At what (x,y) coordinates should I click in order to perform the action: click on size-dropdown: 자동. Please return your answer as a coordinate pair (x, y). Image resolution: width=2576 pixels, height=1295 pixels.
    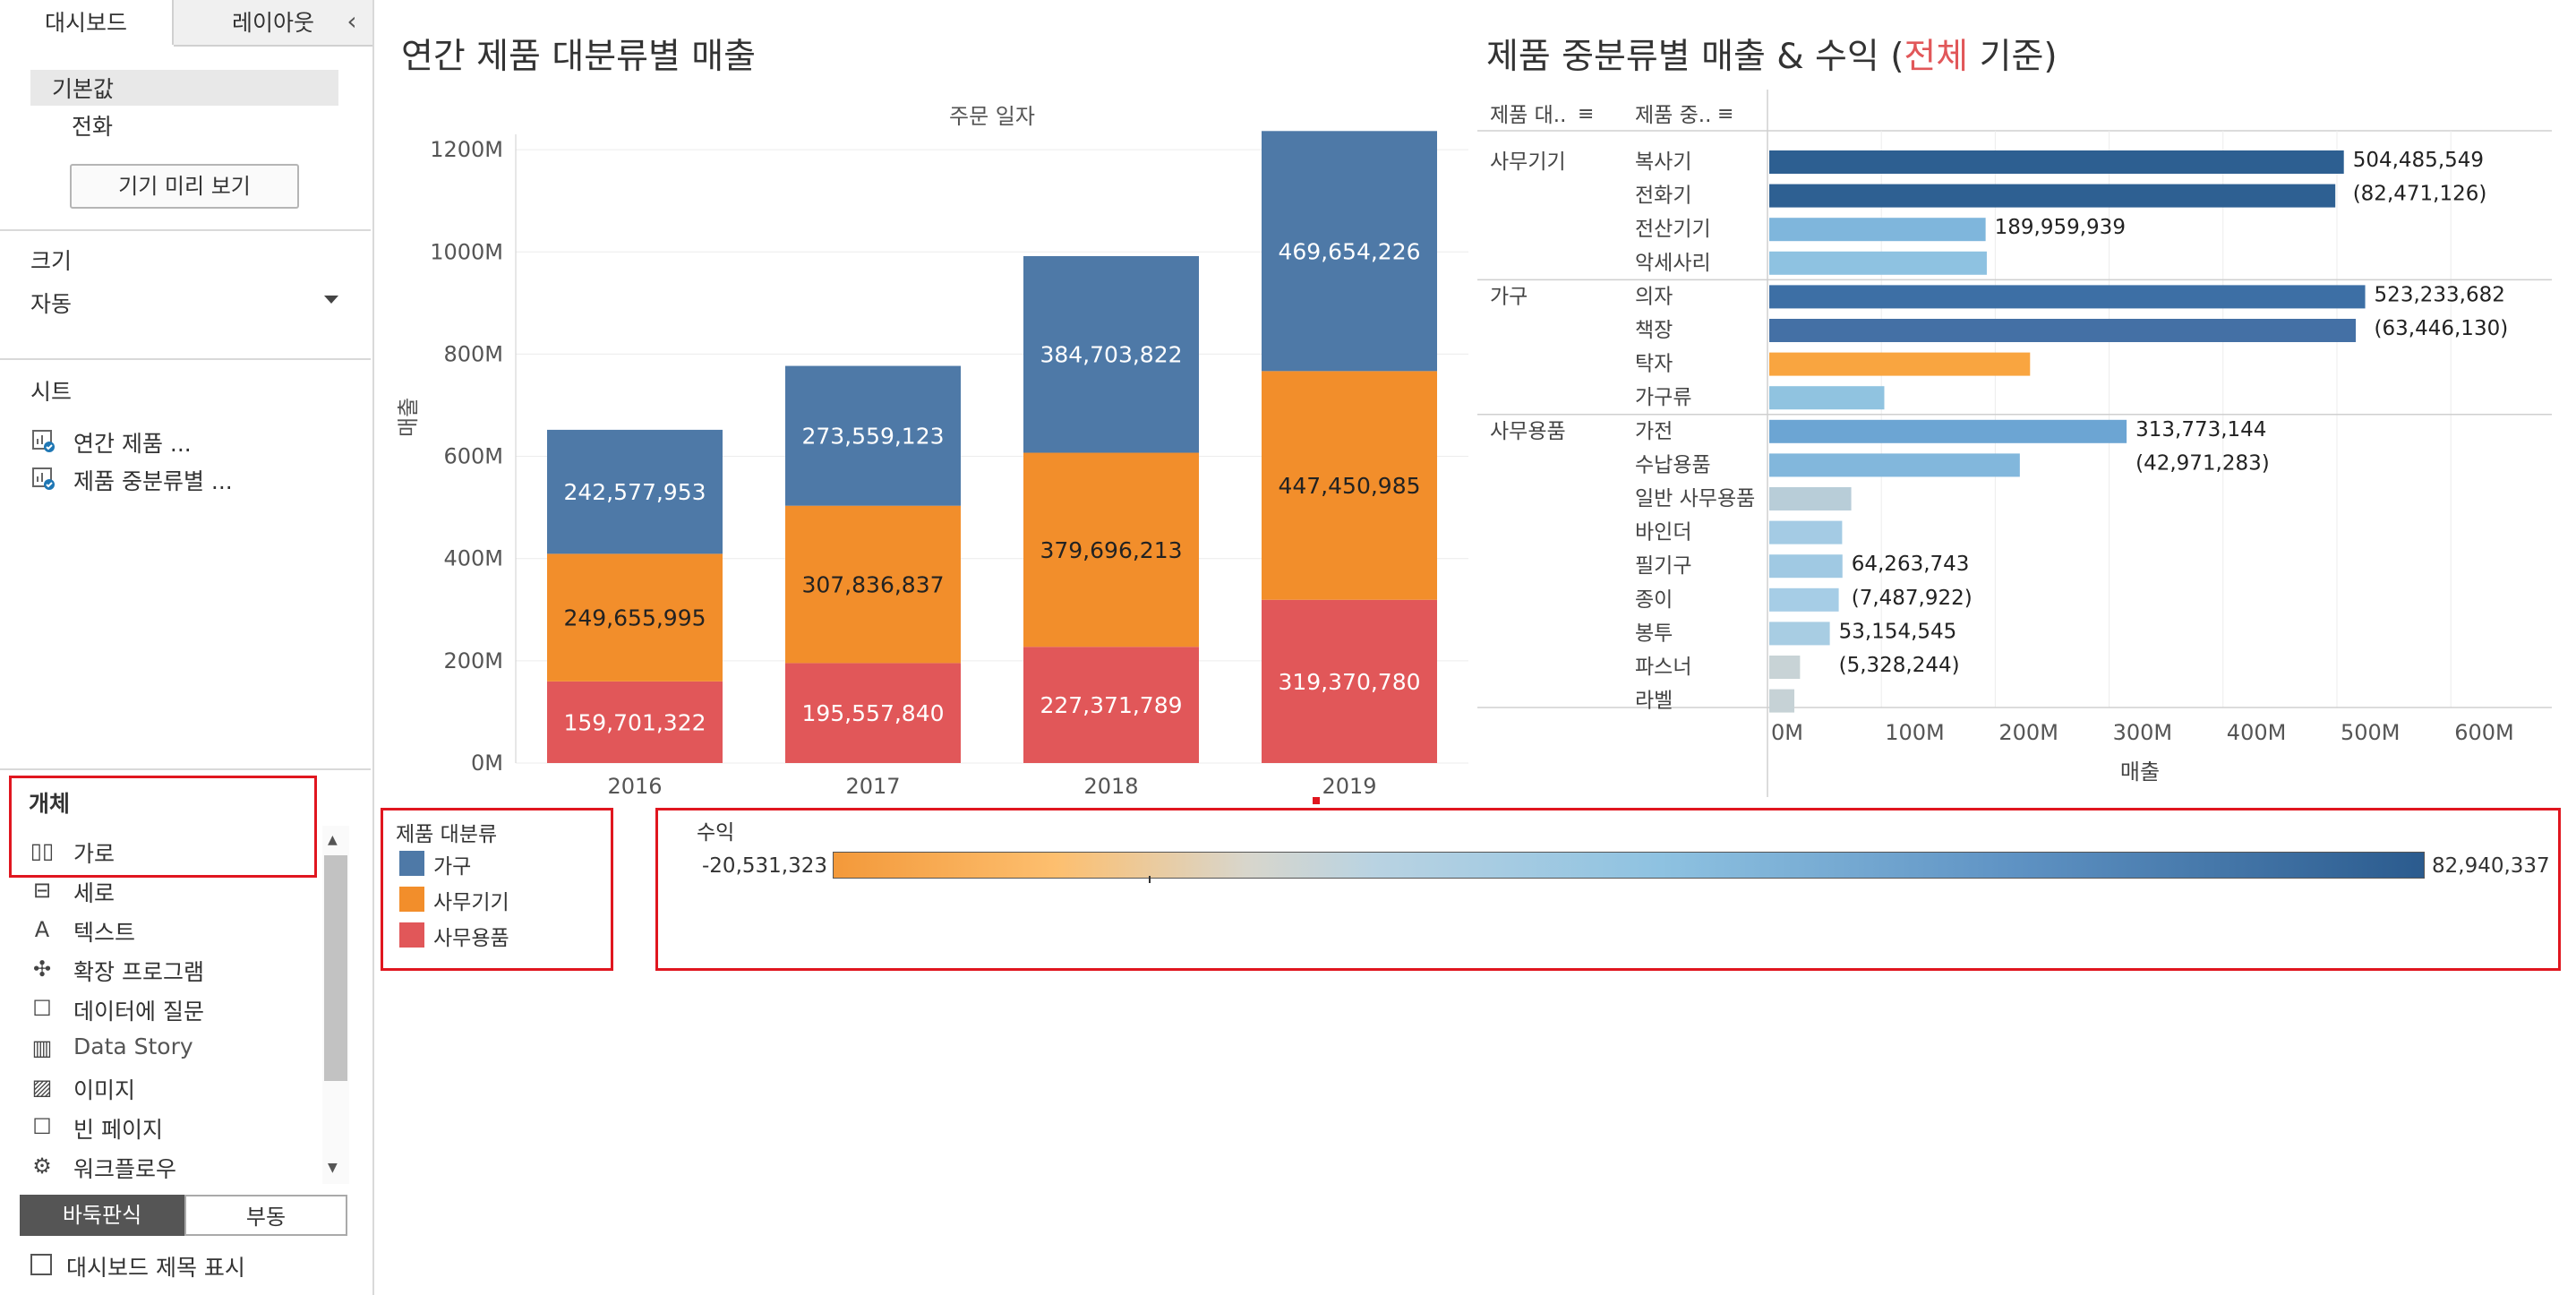
    Looking at the image, I should click on (52, 304).